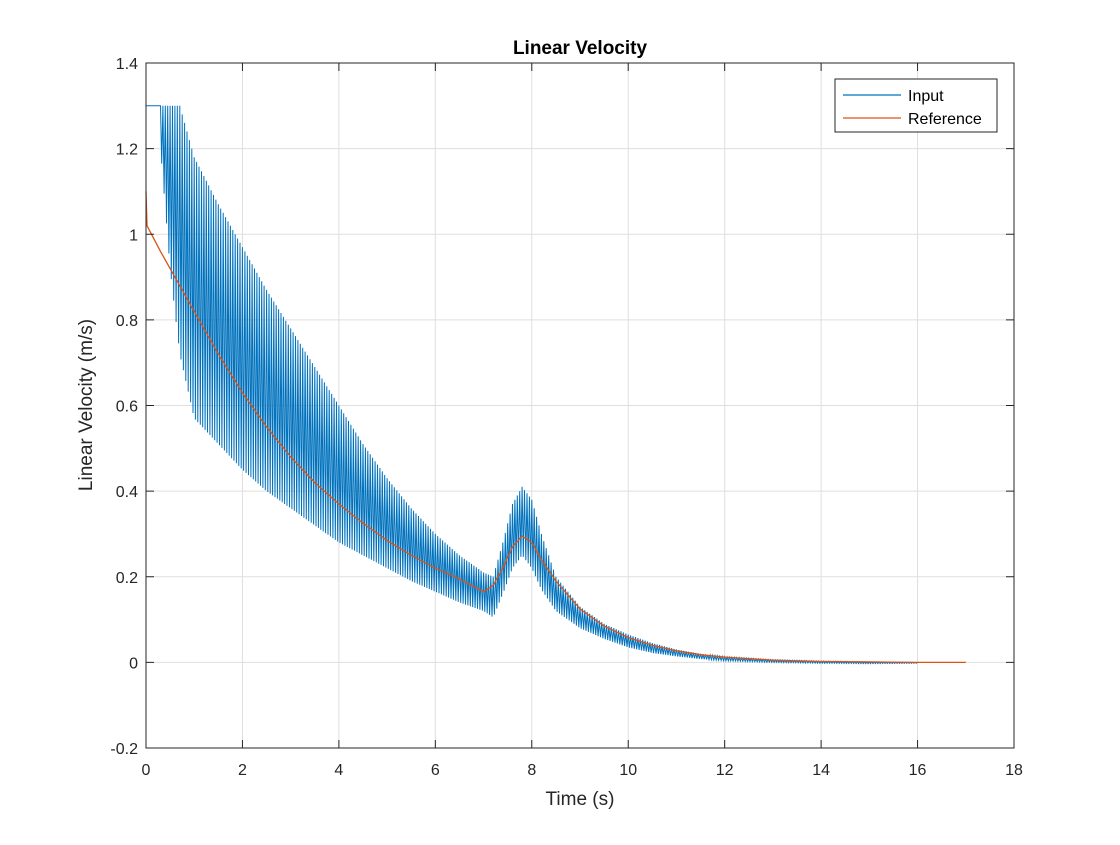 The image size is (1120, 845). Describe the element at coordinates (127, 64) in the screenshot. I see `y-tick-label: 1.4` at that location.